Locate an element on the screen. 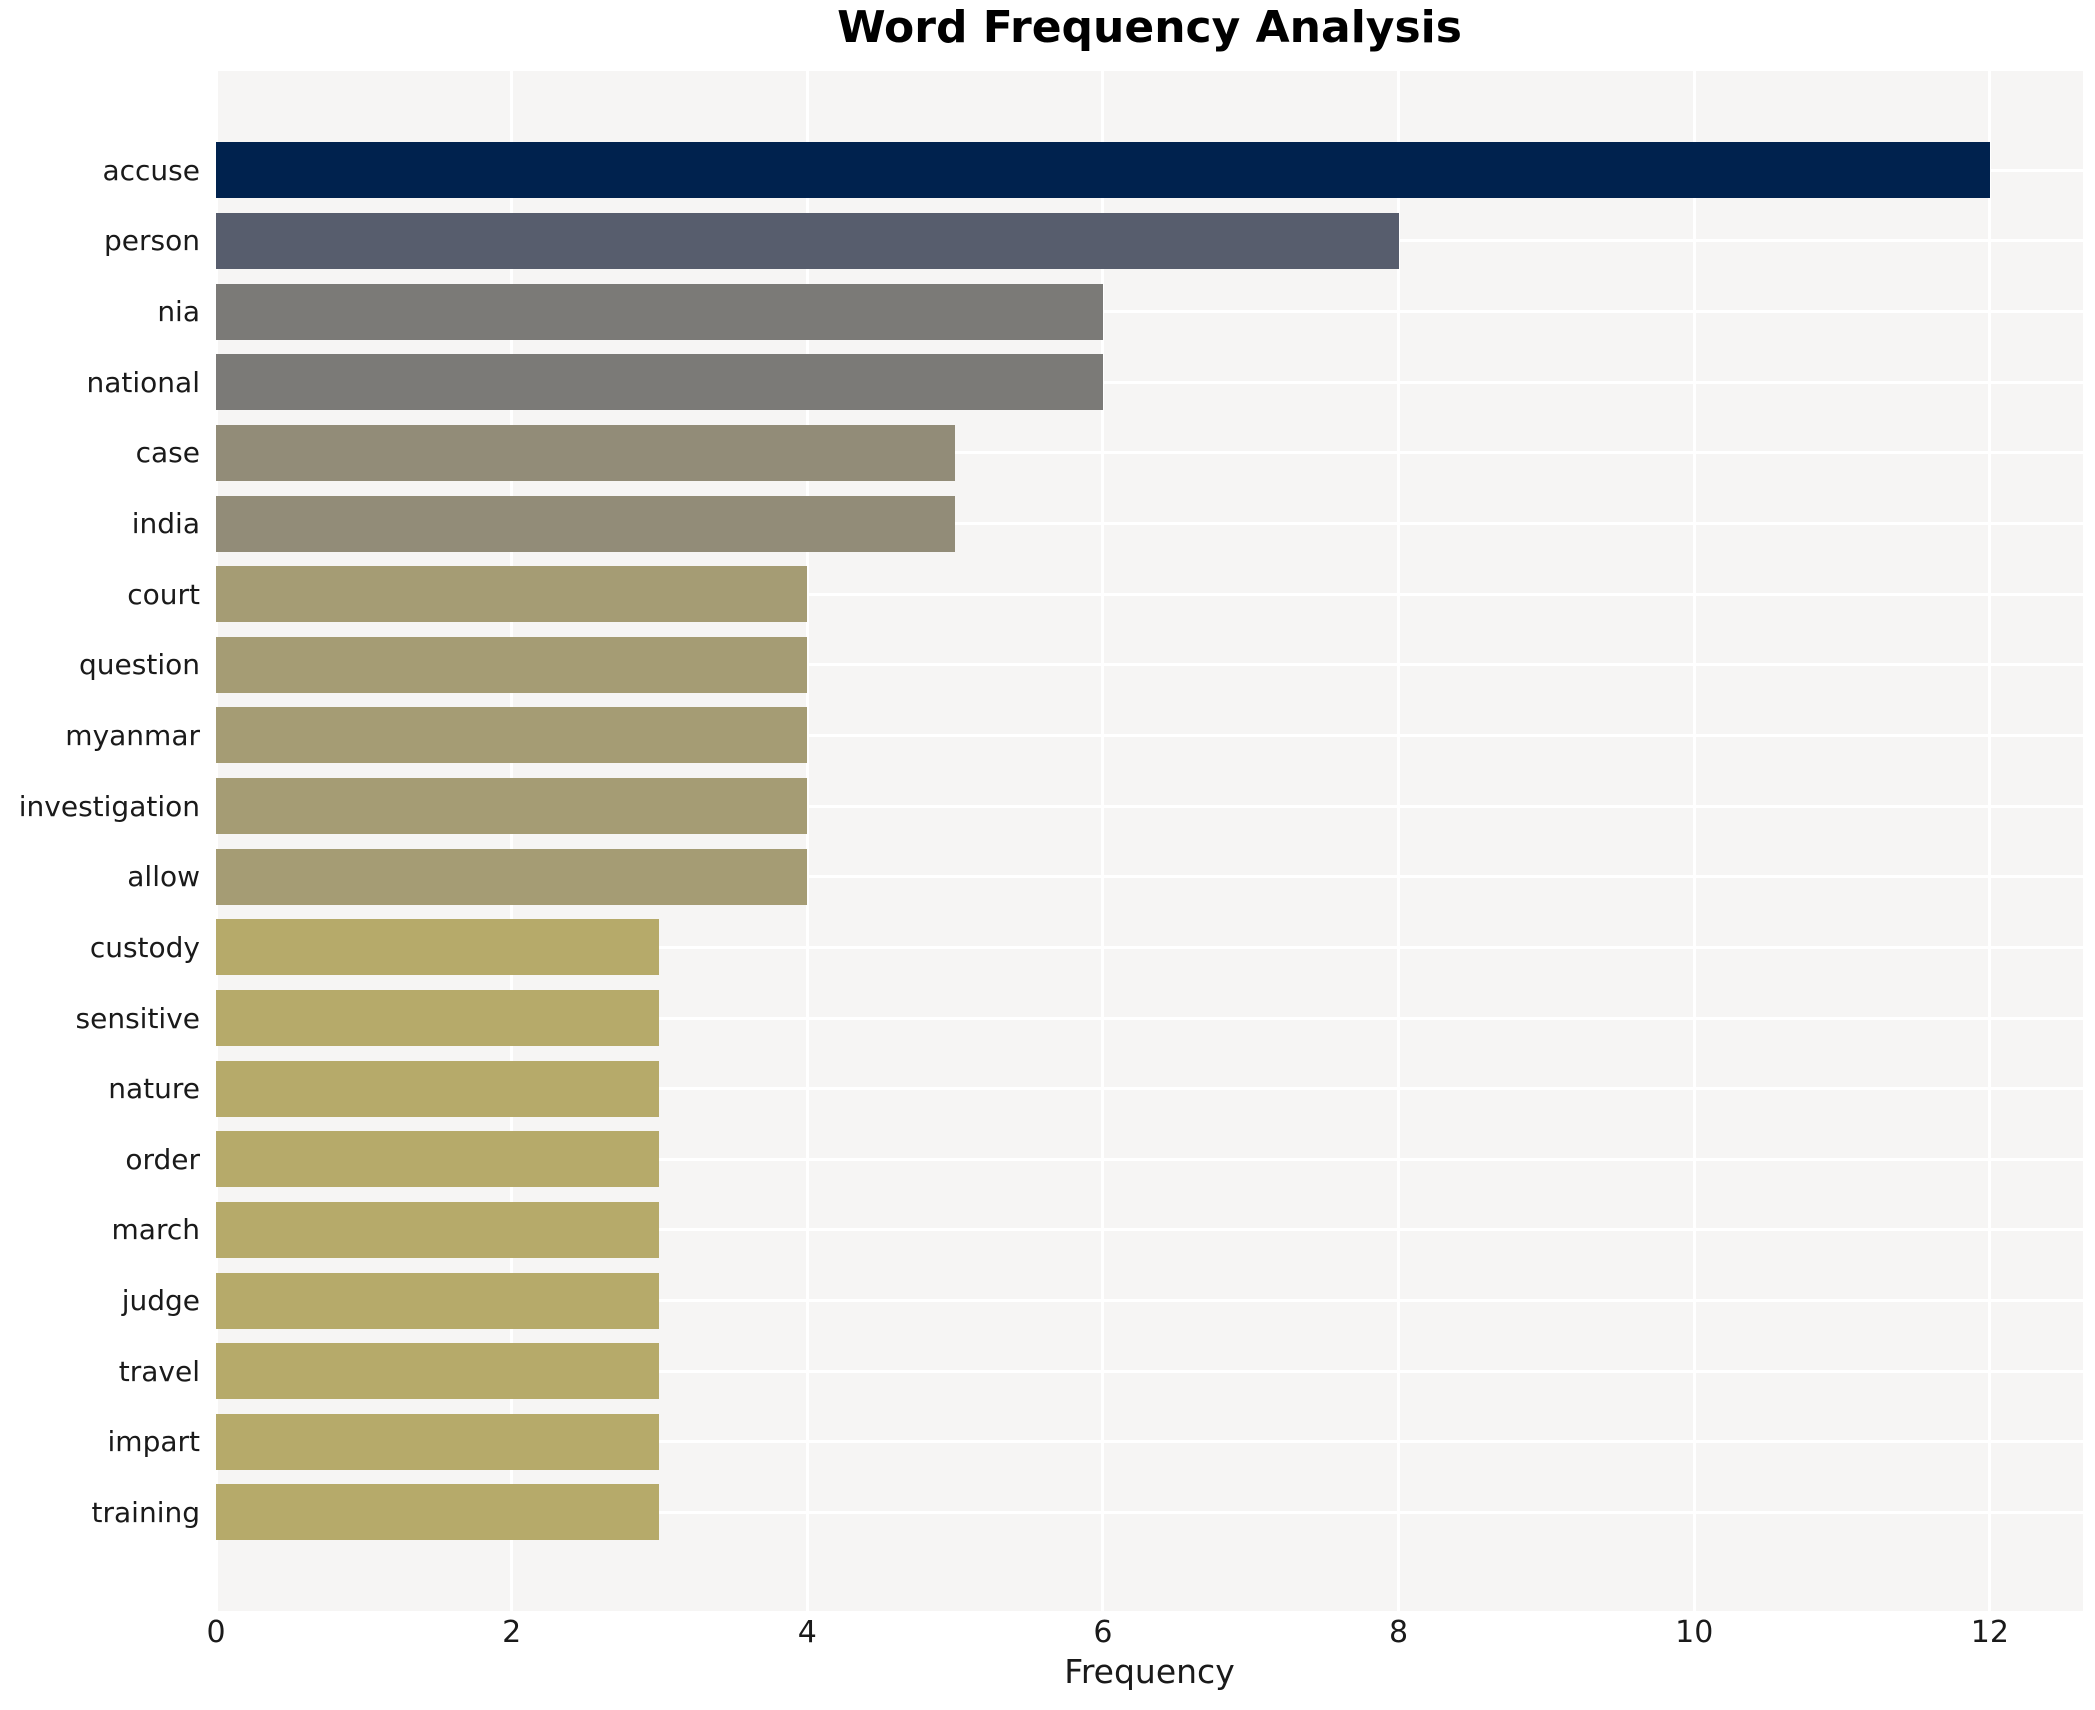  y-tick-label: nature is located at coordinates (154, 1089).